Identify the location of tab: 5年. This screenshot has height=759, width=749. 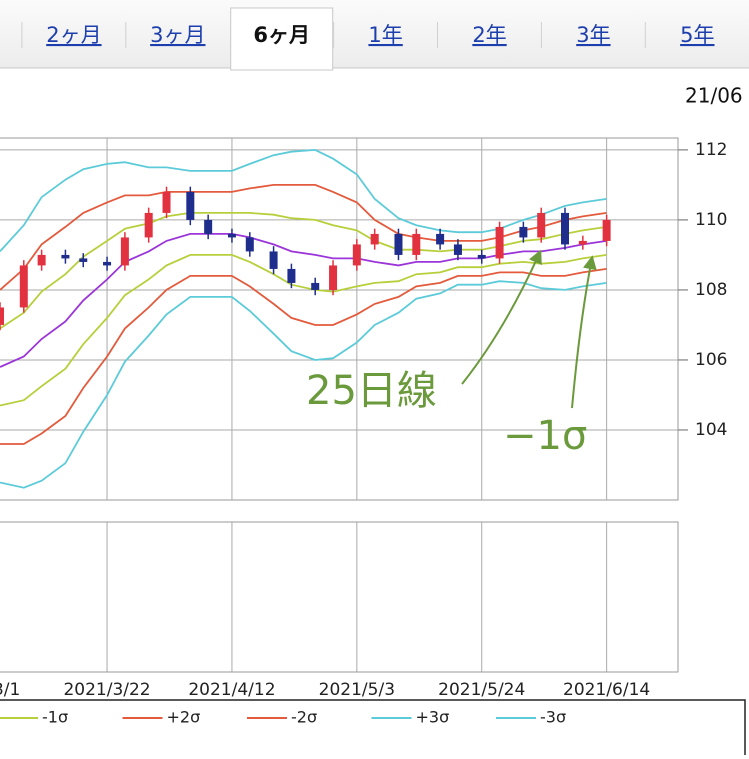
(697, 35).